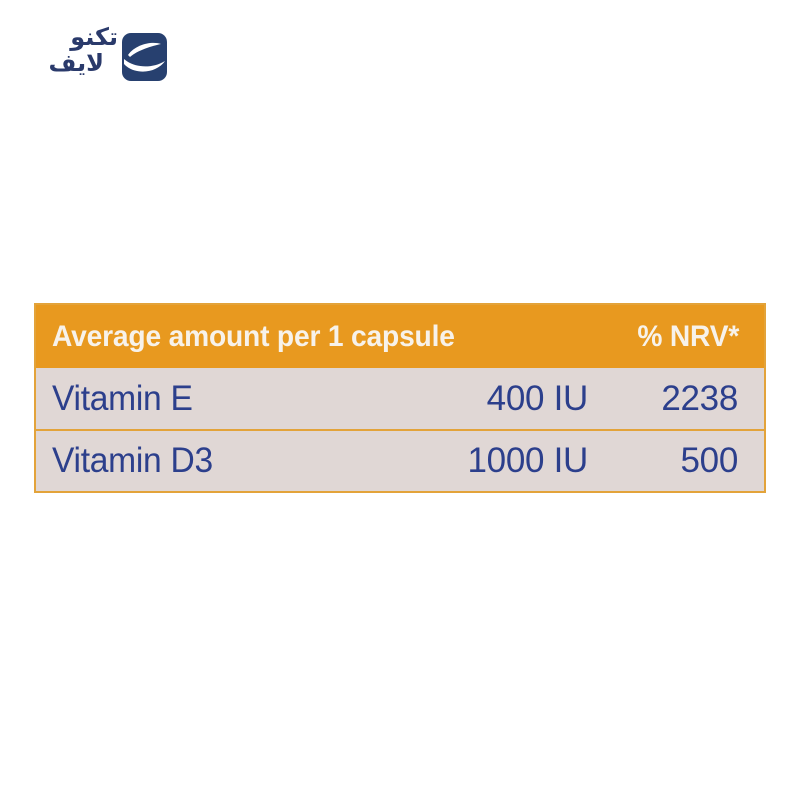  I want to click on brand-wordmark-line-1: تکنو, so click(94, 37).